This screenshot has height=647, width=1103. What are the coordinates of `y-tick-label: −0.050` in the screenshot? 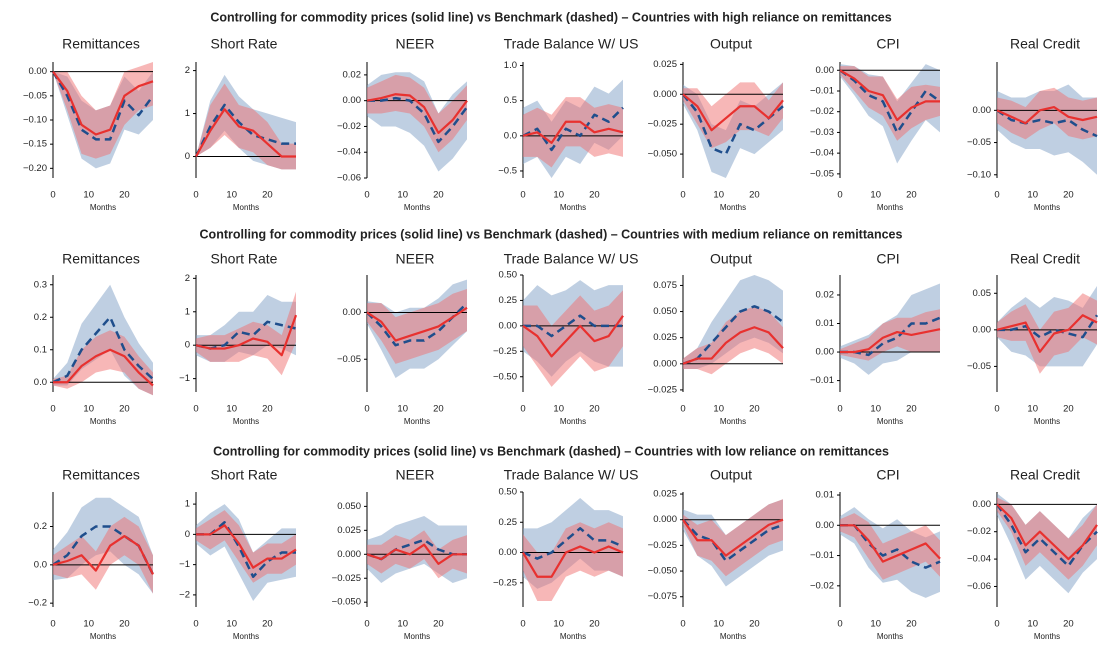 It's located at (662, 154).